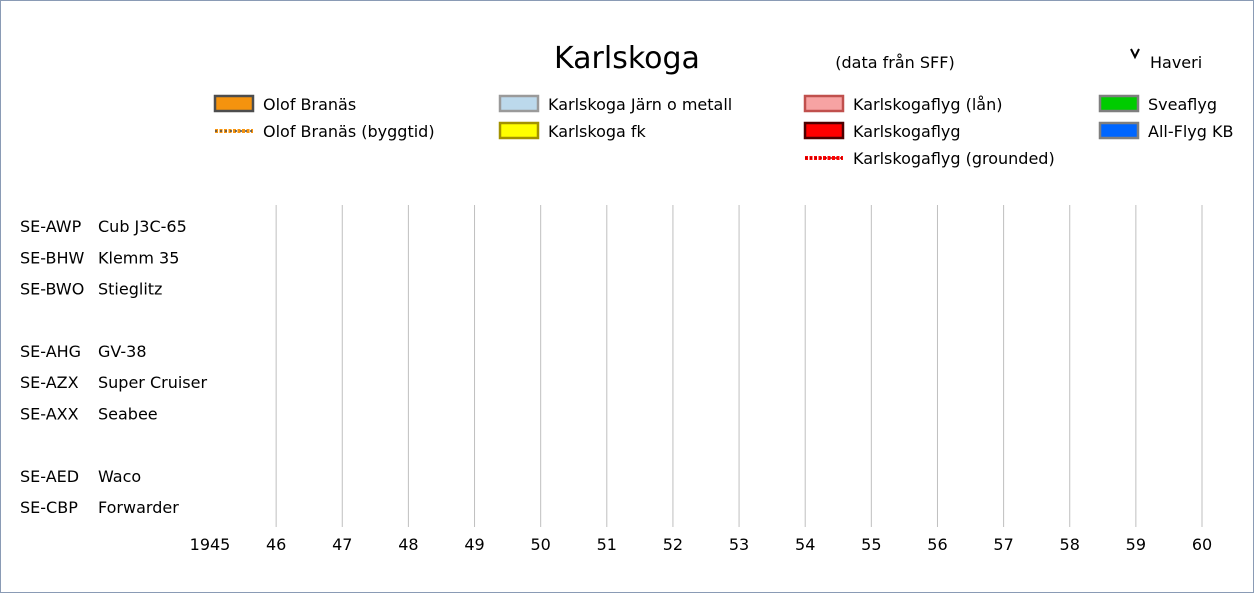 This screenshot has width=1254, height=593. What do you see at coordinates (640, 104) in the screenshot?
I see `legend-label: Karlskoga Järn o metall` at bounding box center [640, 104].